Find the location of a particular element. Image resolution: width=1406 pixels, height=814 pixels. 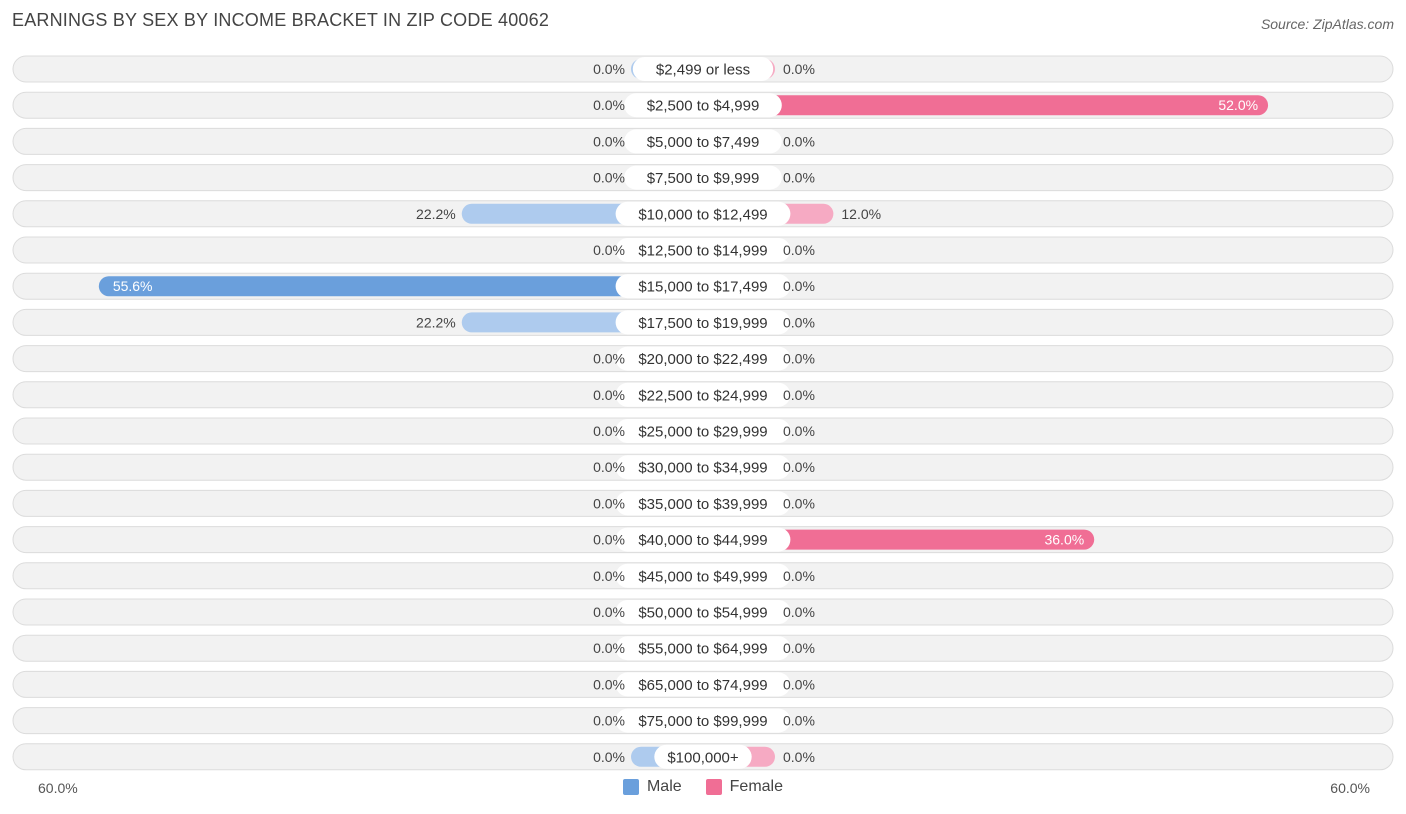

category-label: $100,000+ is located at coordinates (703, 757).